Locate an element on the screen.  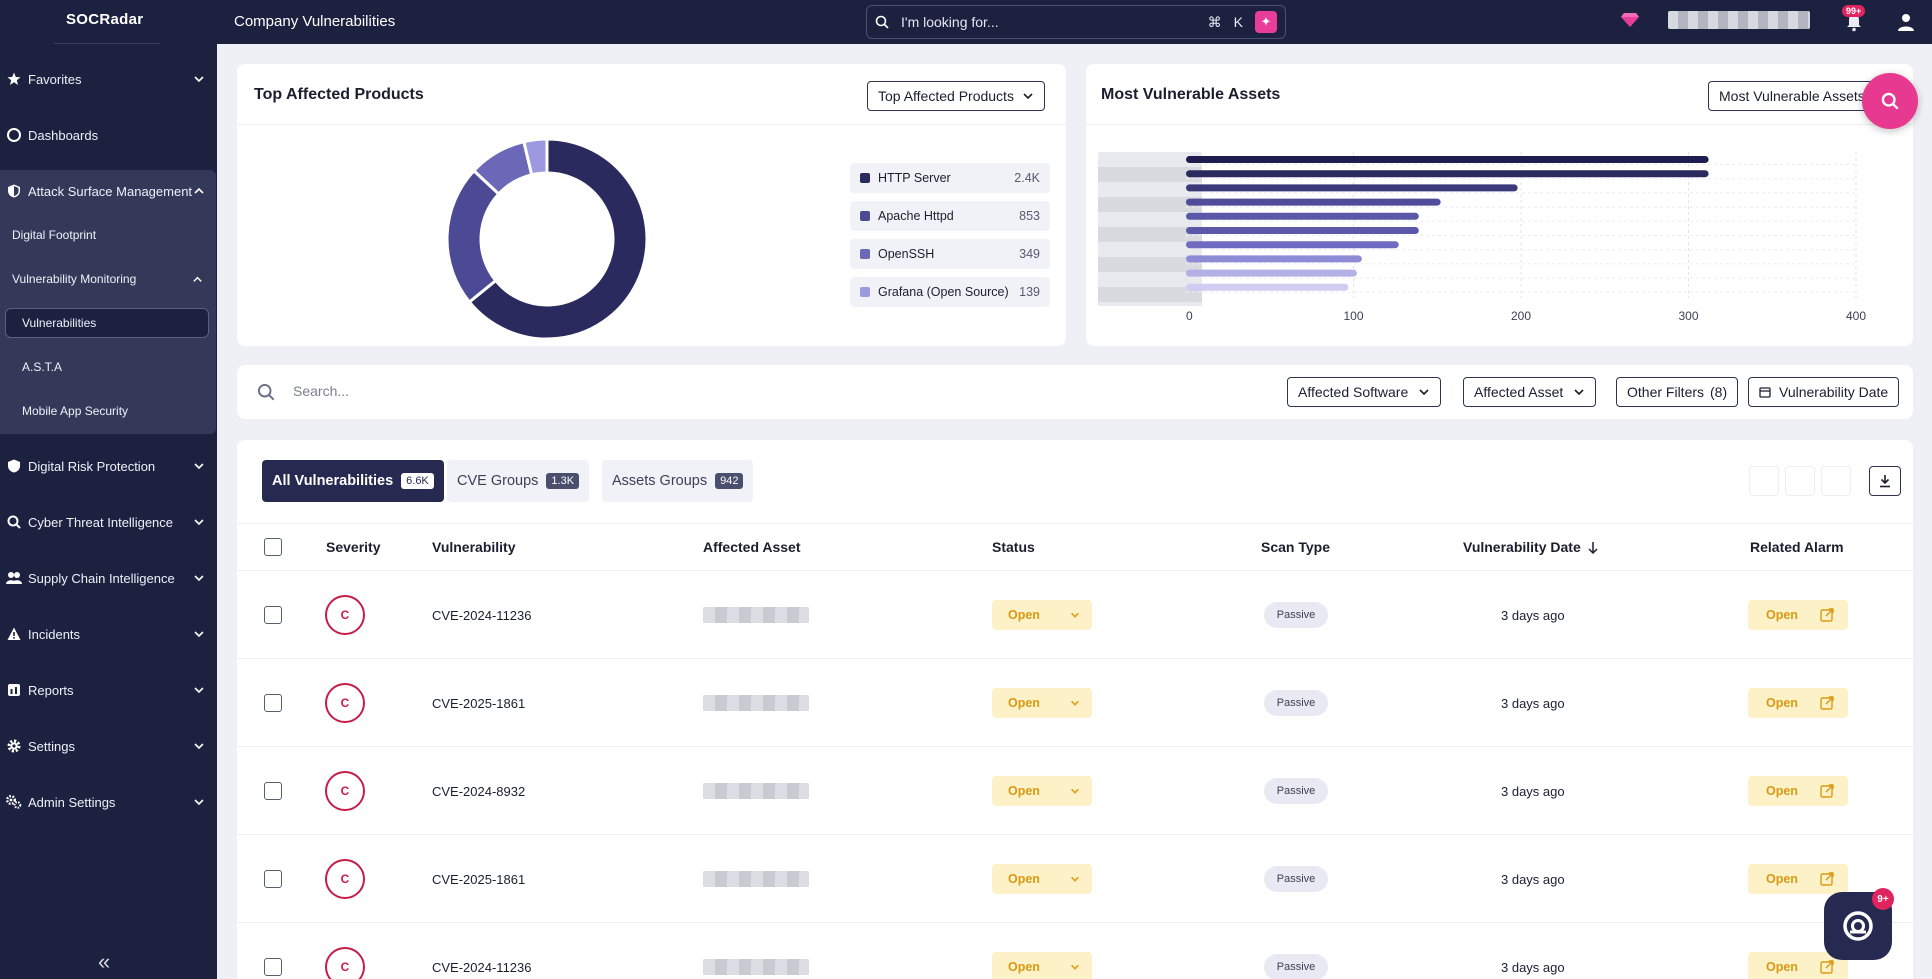
tab-all-vulnerabilities: All Vulnerabilities 6.6K is located at coordinates (353, 481).